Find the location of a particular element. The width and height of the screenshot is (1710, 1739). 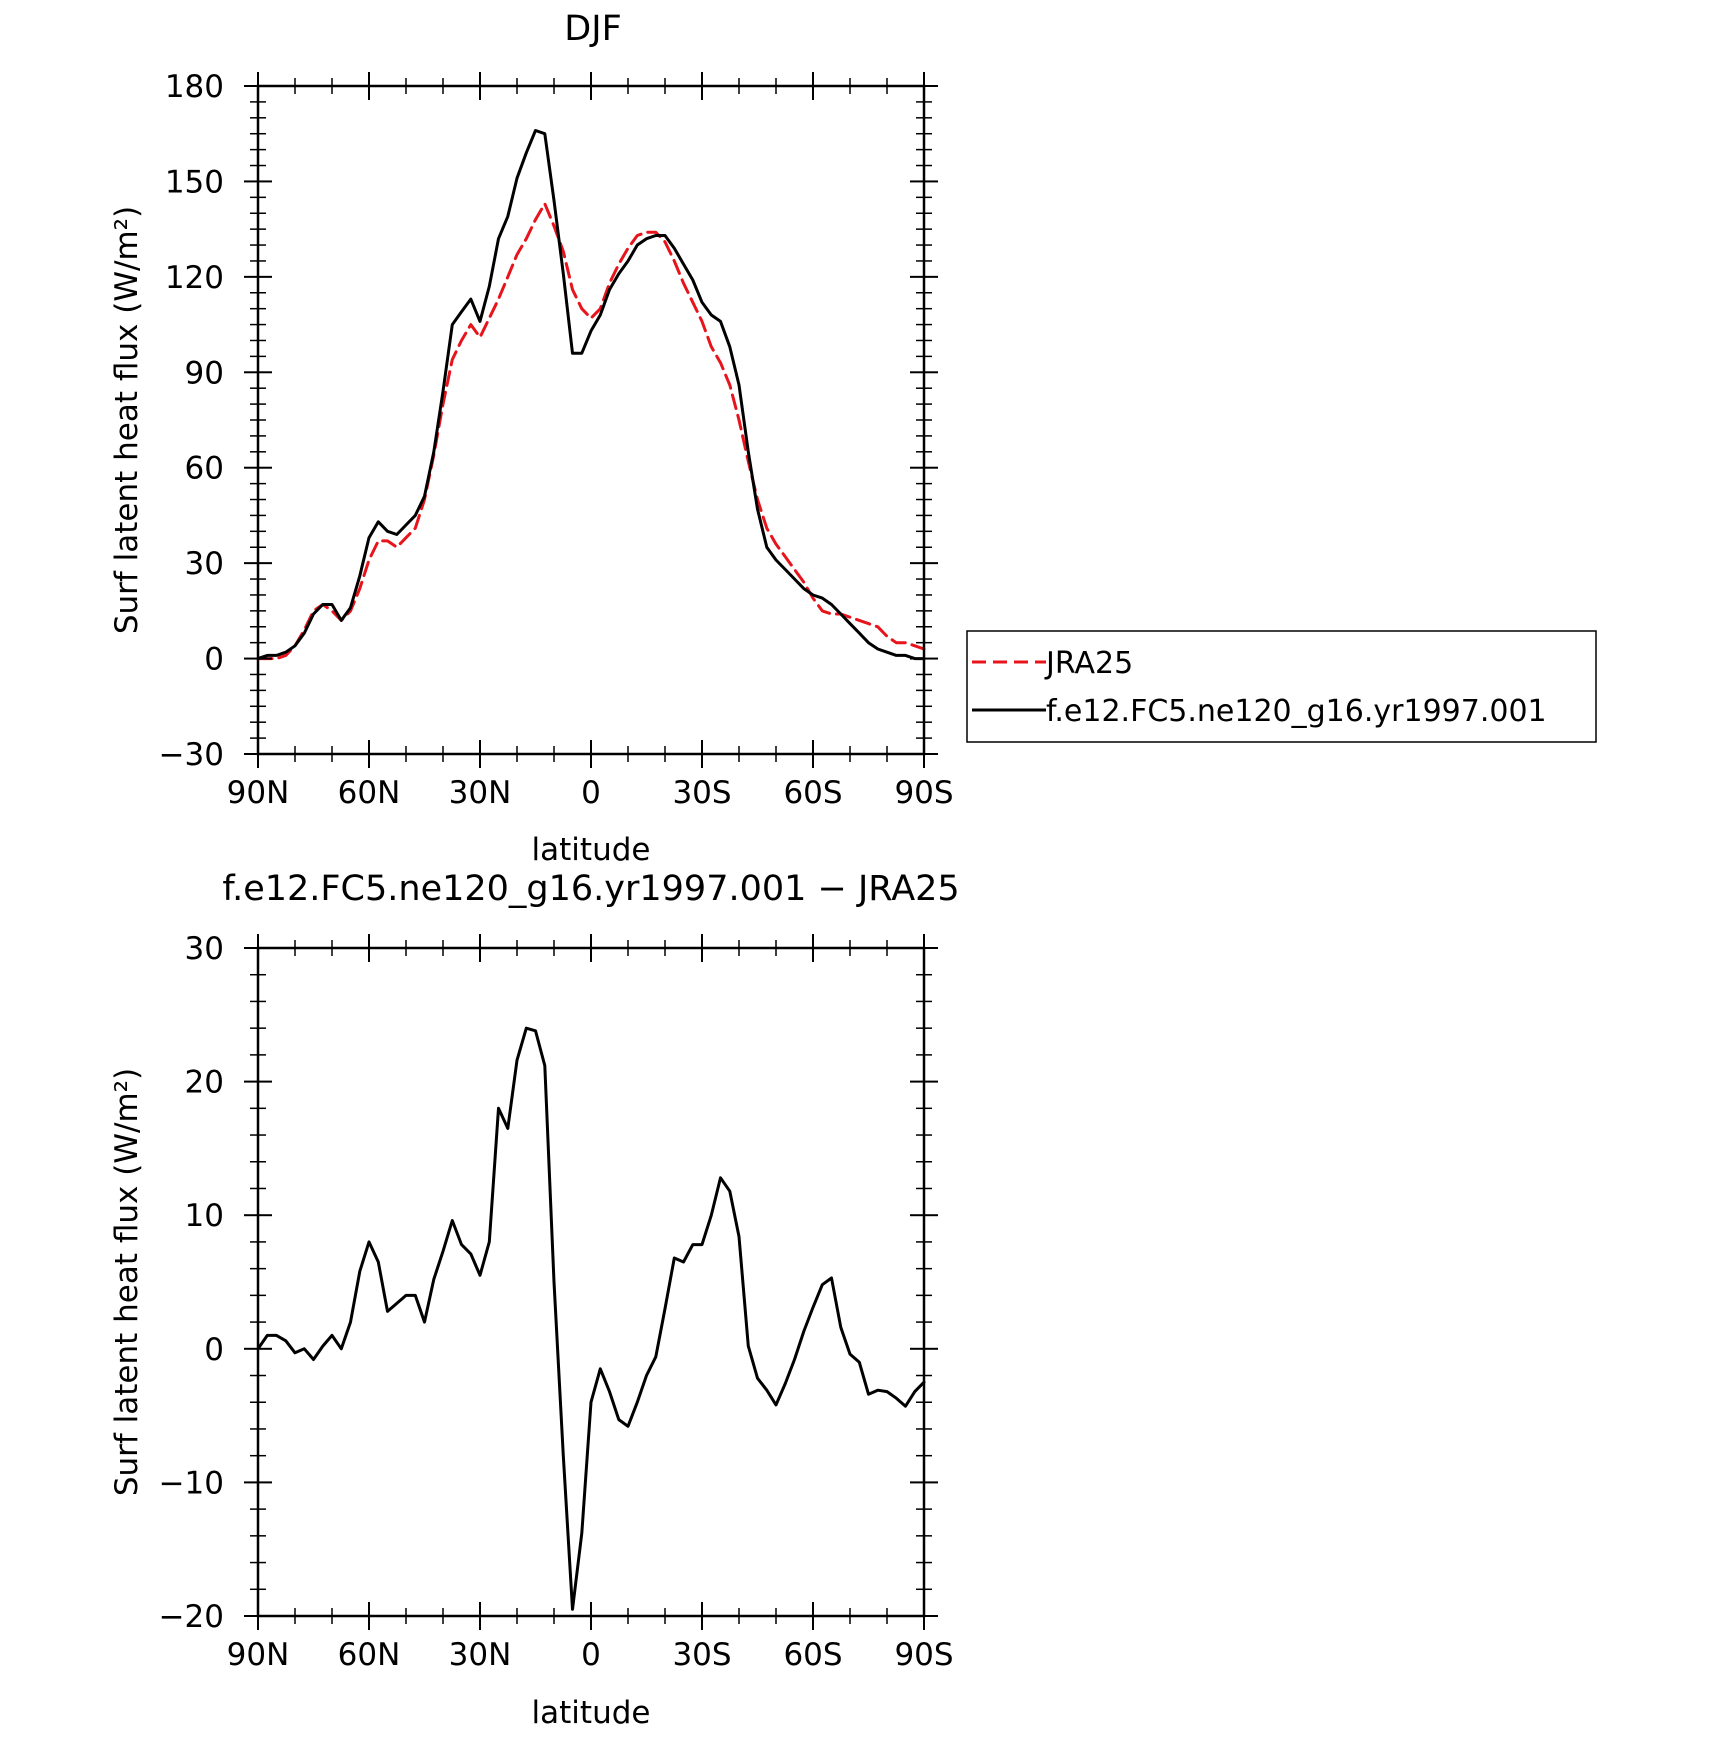

legend-label-jra25: JRA25 is located at coordinates (1088, 663).